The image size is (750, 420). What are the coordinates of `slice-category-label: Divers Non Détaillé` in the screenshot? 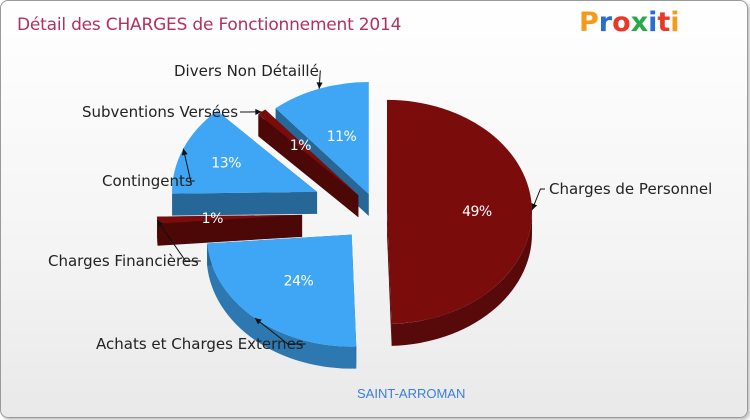 It's located at (246, 71).